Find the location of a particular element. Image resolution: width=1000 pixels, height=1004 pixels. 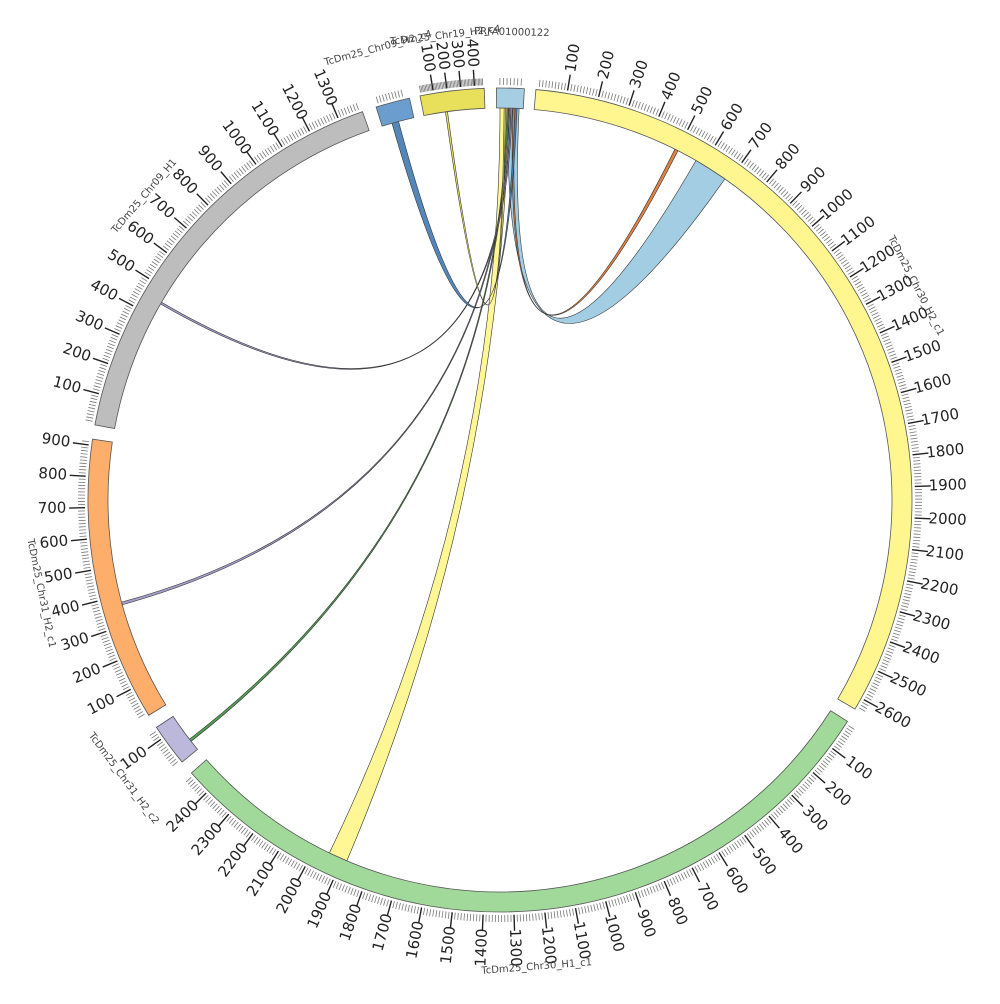

tick-label: 400 is located at coordinates (473, 53).